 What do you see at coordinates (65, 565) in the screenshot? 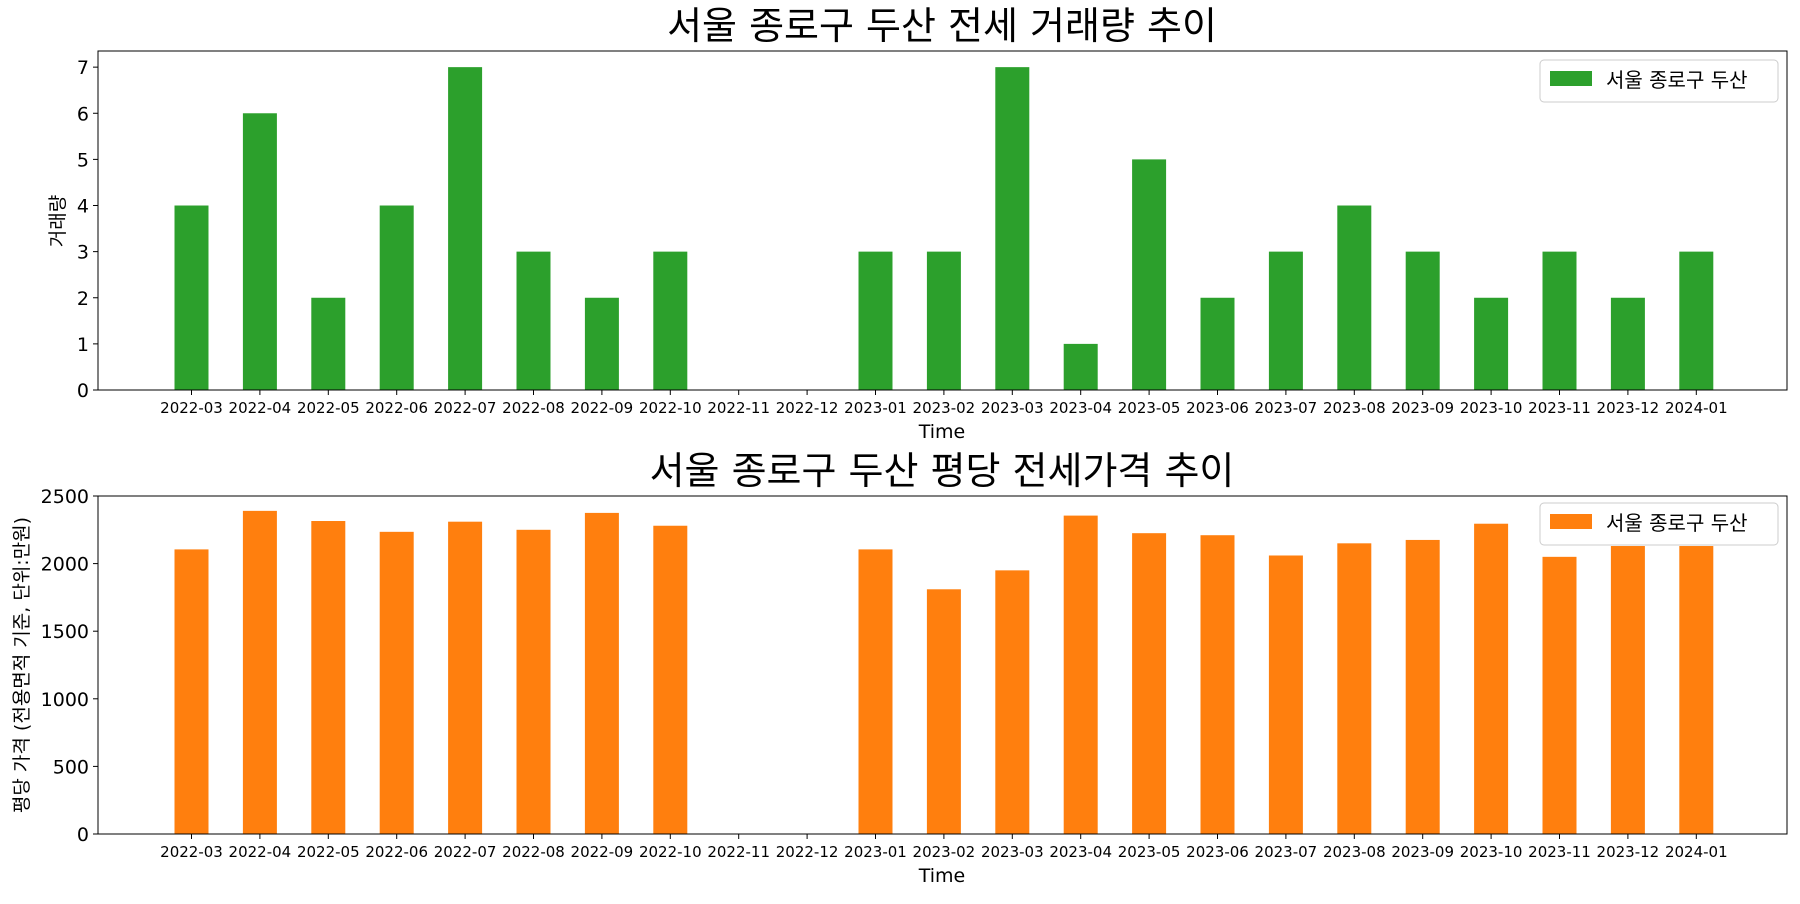
I see `price-y-tick-label: 2000` at bounding box center [65, 565].